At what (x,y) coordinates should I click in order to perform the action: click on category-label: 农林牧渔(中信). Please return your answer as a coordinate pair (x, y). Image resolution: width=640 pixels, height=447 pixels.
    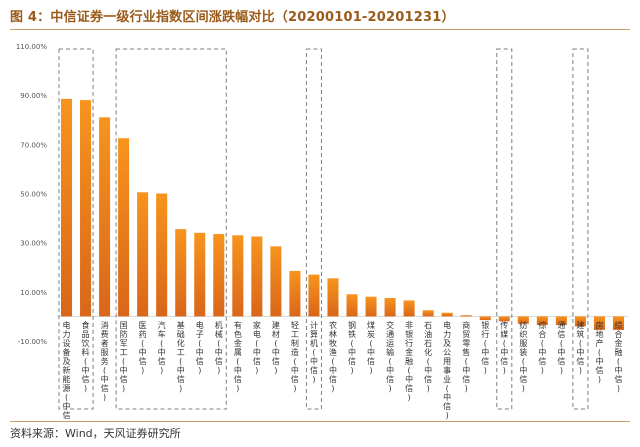
    Looking at the image, I should click on (333, 356).